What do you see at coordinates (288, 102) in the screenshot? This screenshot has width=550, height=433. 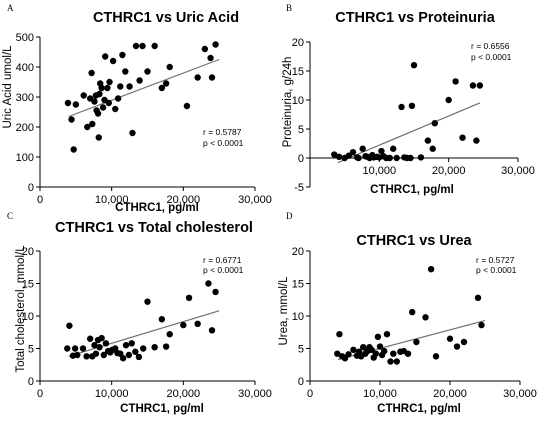 I see `y-axis-label: Proteinuria, g/24h` at bounding box center [288, 102].